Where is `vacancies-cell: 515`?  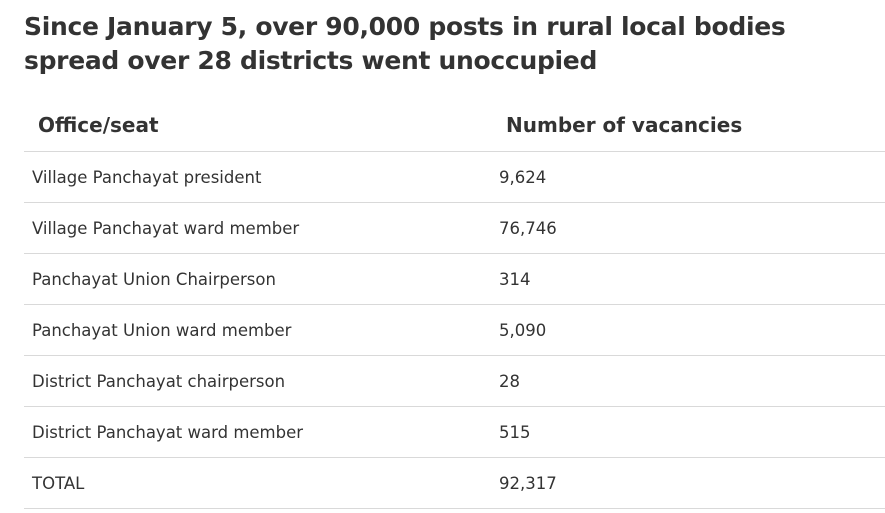 vacancies-cell: 515 is located at coordinates (515, 432).